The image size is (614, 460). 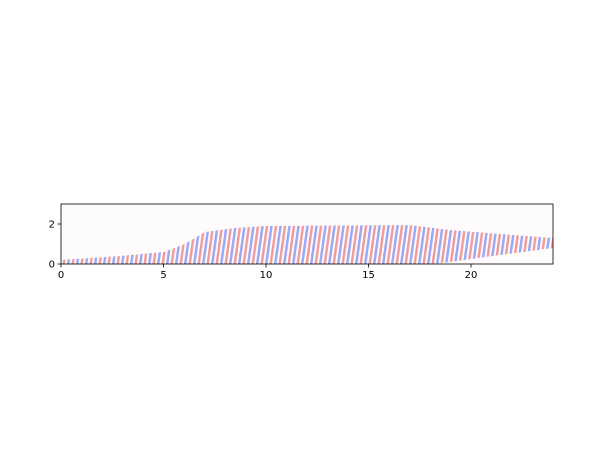 I want to click on x-tick-label: 10, so click(x=266, y=275).